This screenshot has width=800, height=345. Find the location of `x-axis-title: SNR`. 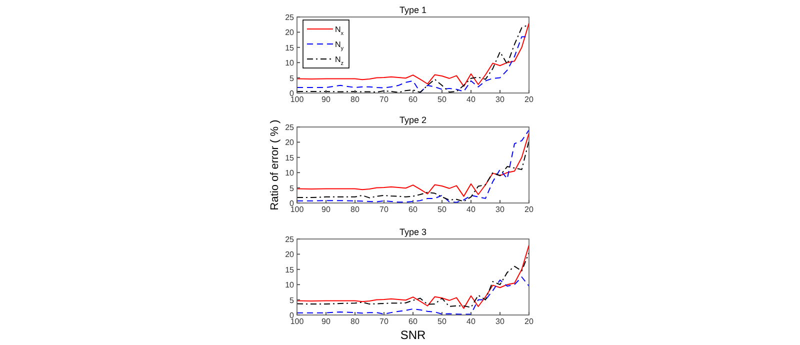

x-axis-title: SNR is located at coordinates (413, 335).